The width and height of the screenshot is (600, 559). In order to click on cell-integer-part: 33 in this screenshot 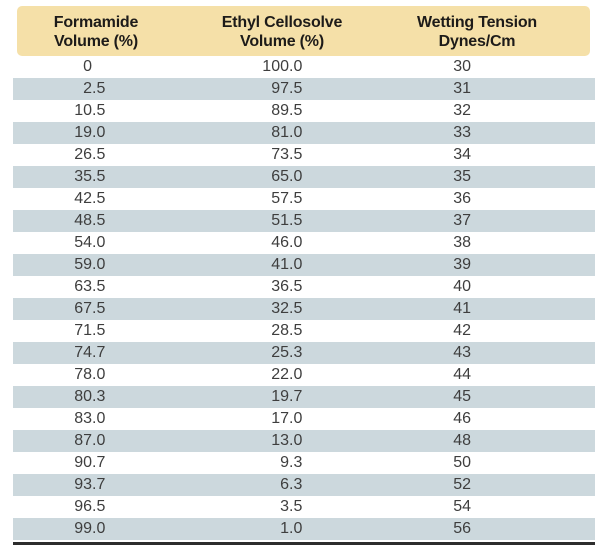, I will do `click(462, 132)`.